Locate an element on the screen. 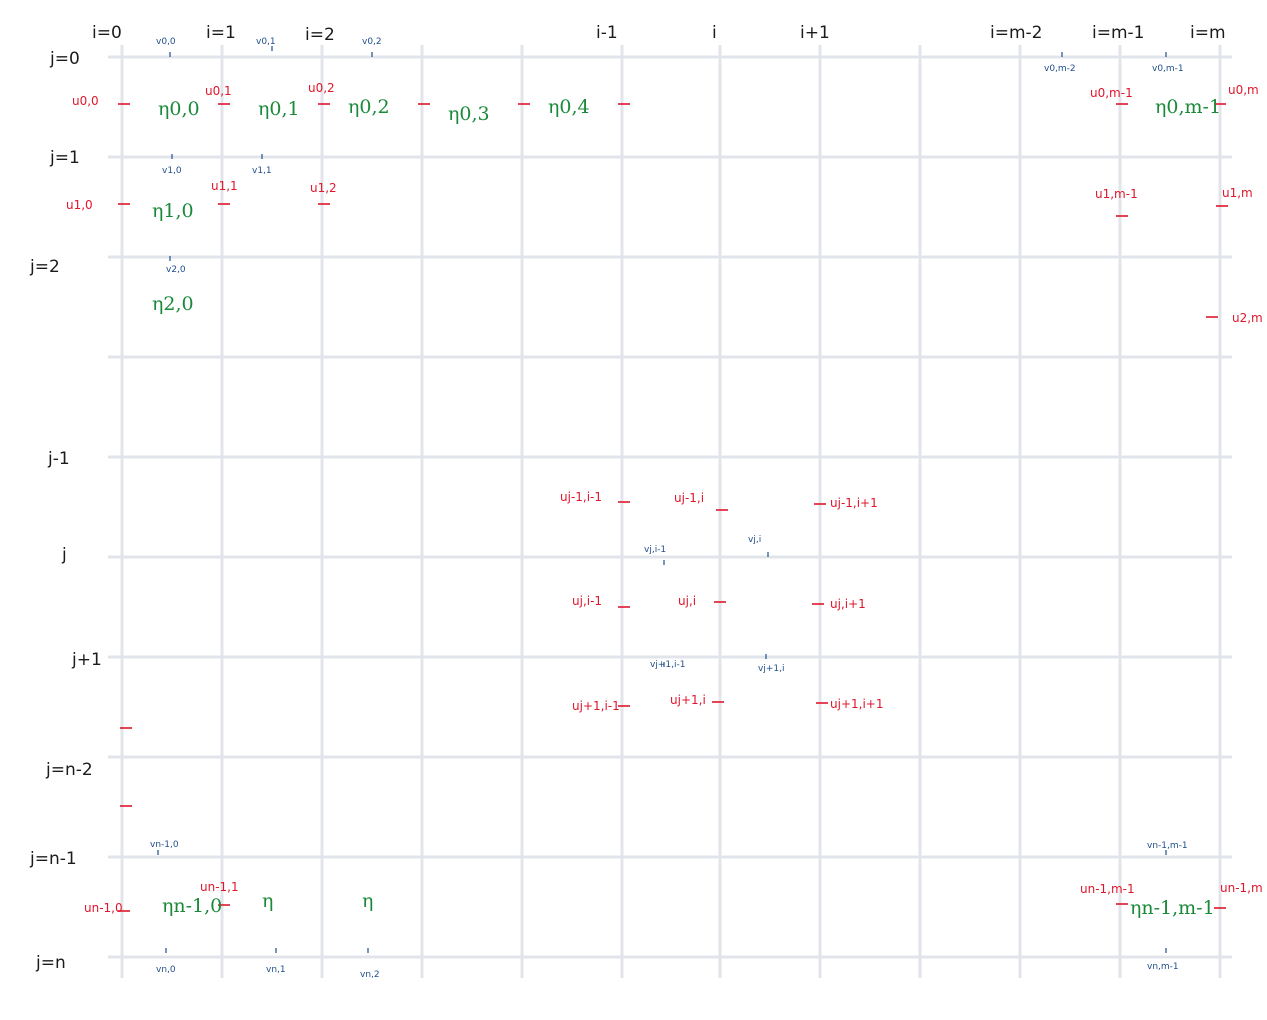 This screenshot has height=1020, width=1267. eta-depth-label: η0,1 is located at coordinates (279, 109).